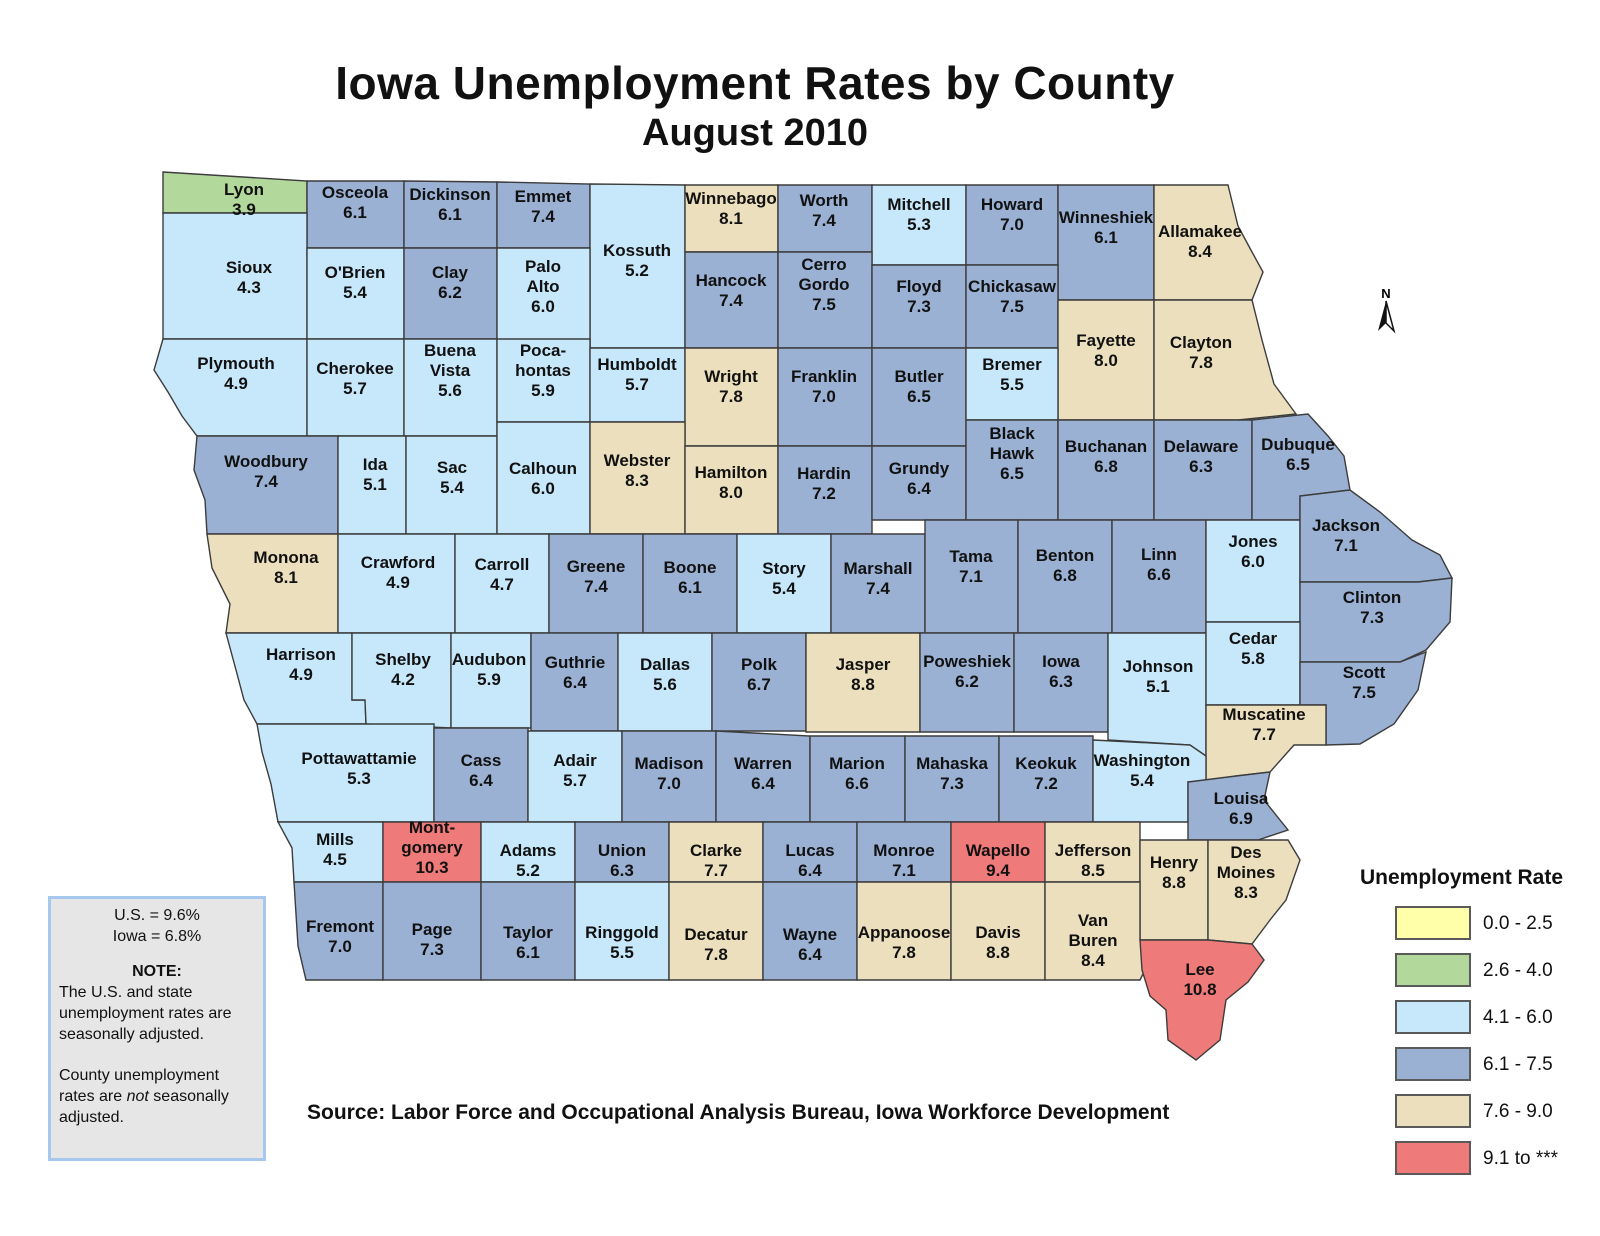 The height and width of the screenshot is (1236, 1600). I want to click on county-rate-delaware: 6.3, so click(1201, 466).